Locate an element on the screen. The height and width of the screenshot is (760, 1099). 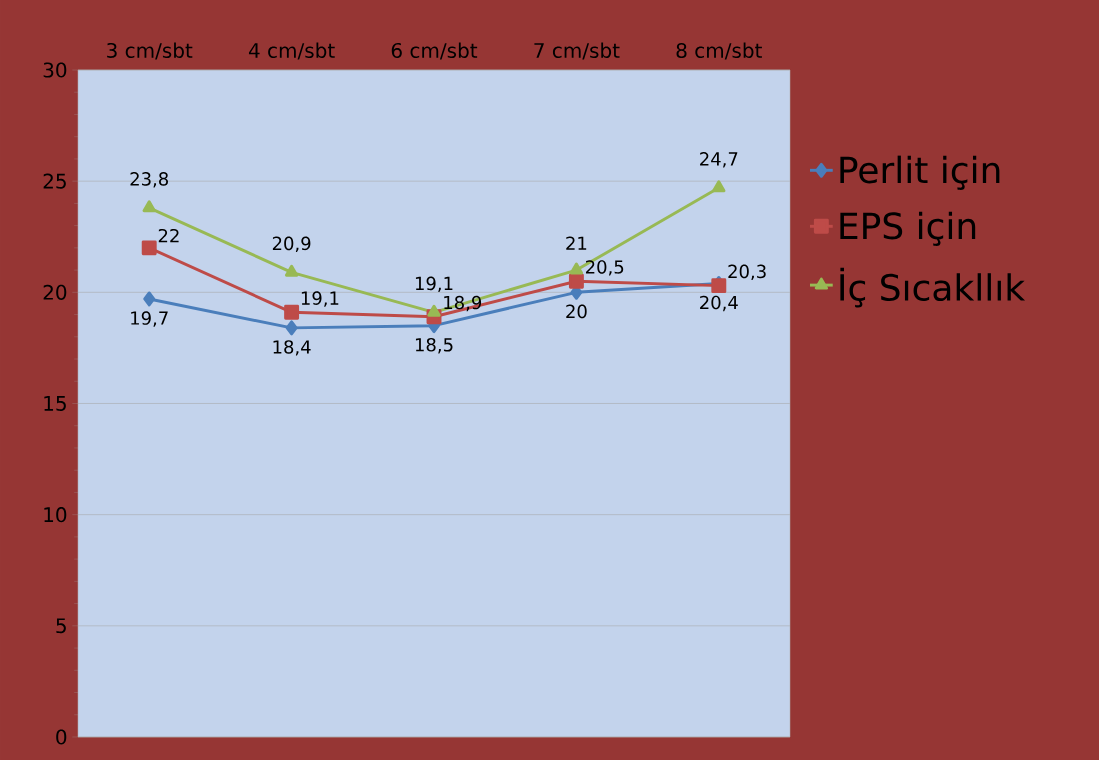
y-tick-label: 10 is located at coordinates (55, 515).